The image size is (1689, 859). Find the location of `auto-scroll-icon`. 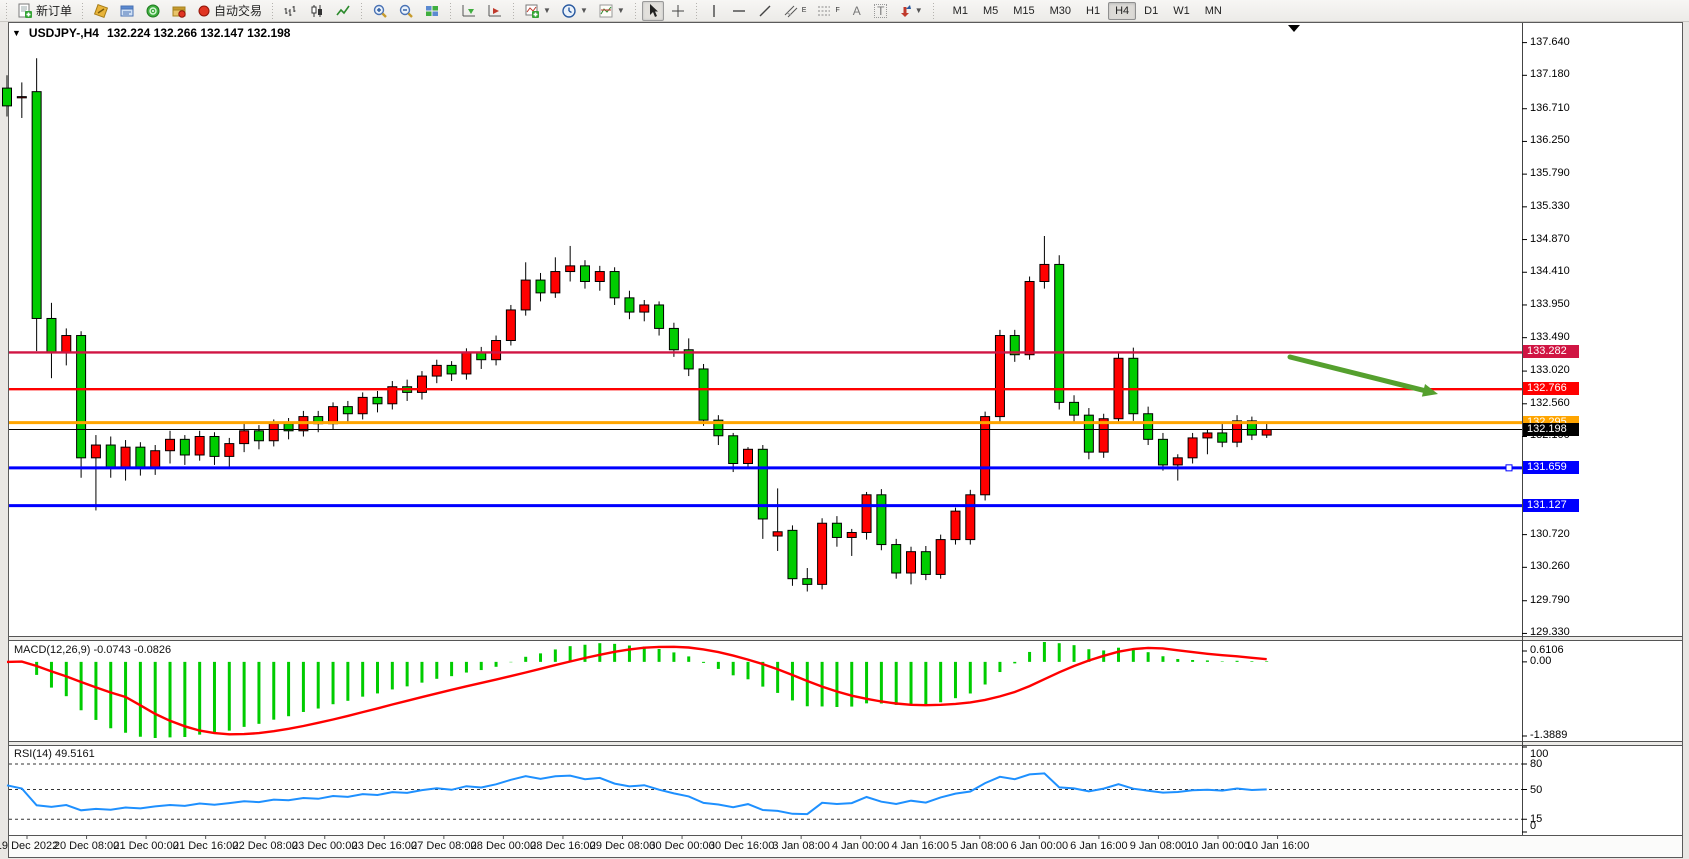

auto-scroll-icon is located at coordinates (469, 10).